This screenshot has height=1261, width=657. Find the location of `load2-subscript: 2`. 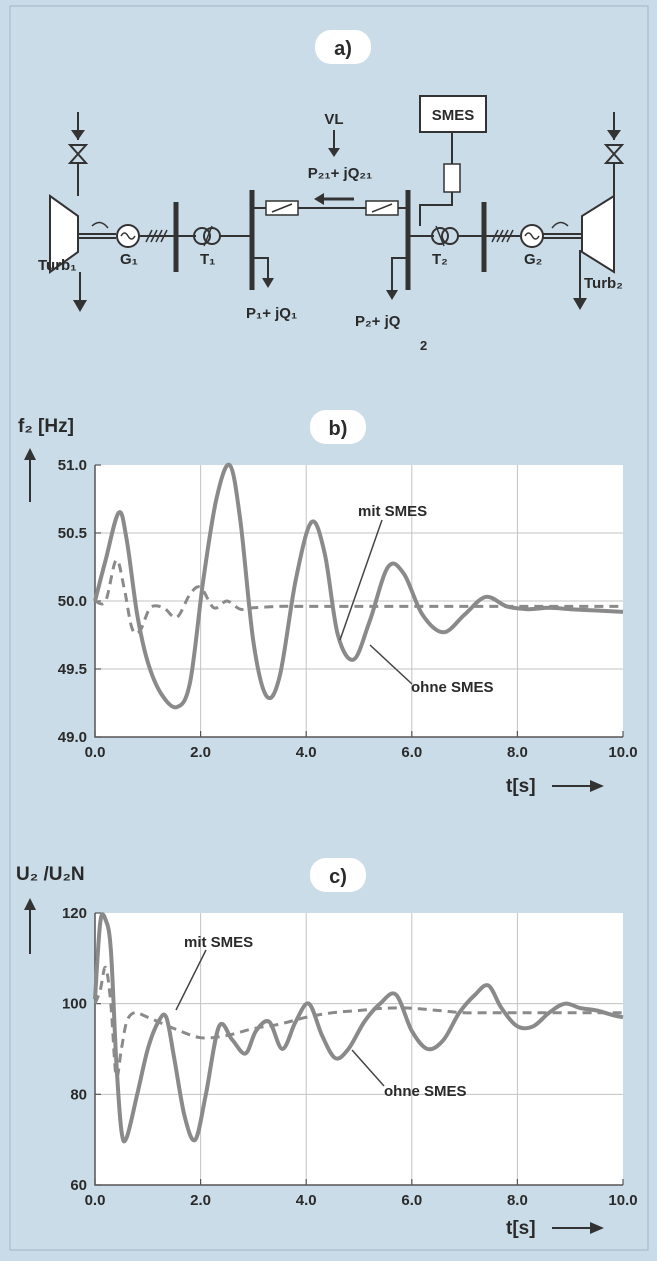

load2-subscript: 2 is located at coordinates (423, 345).